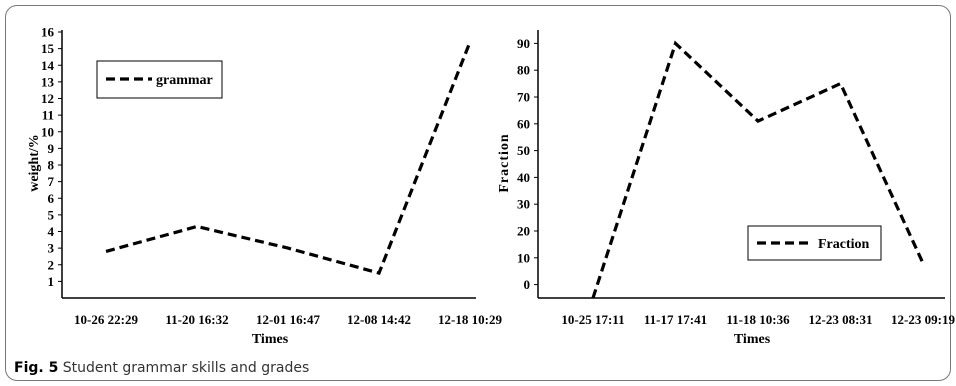 This screenshot has width=956, height=386. I want to click on fraction-y-tick-label: 0, so click(527, 284).